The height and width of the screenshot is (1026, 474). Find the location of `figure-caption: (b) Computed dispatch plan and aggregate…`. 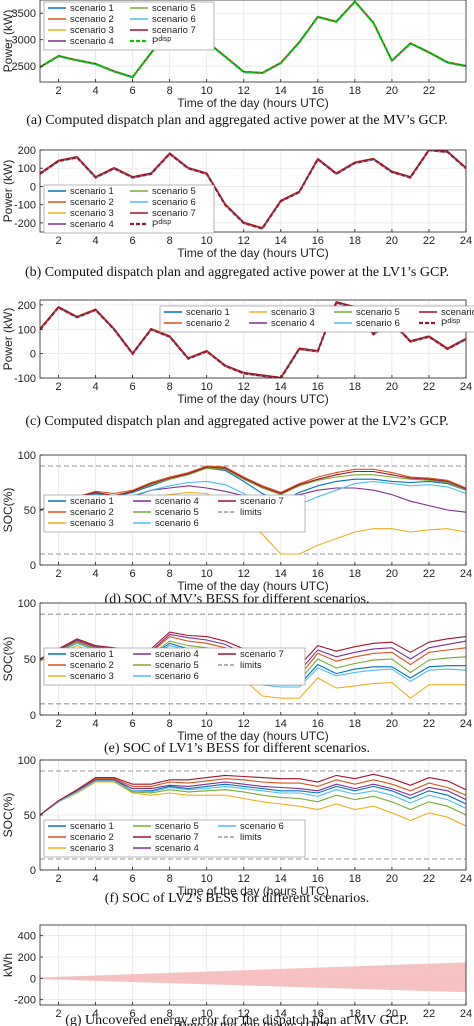

figure-caption: (b) Computed dispatch plan and aggregate… is located at coordinates (237, 272).